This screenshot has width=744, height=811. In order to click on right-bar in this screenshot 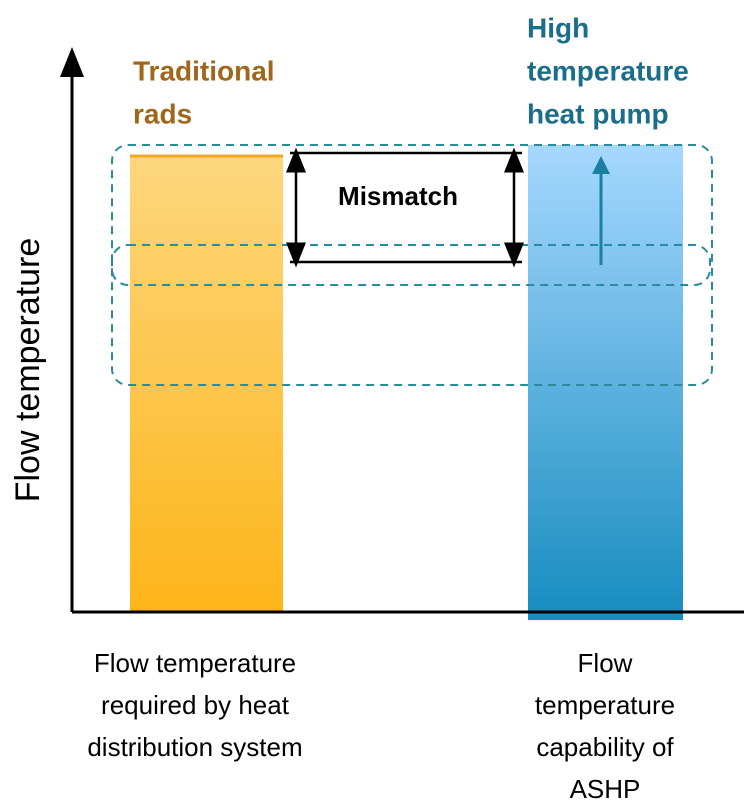, I will do `click(605, 382)`.